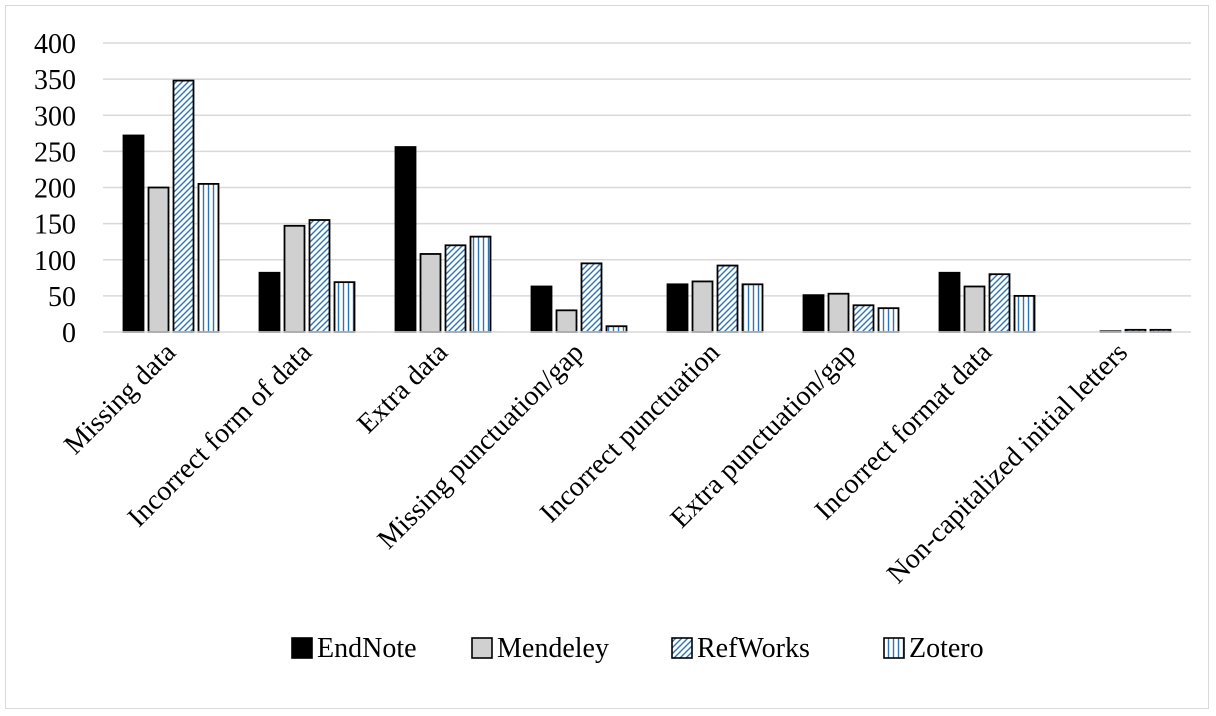  I want to click on legend-label-zotero: Zotero, so click(946, 648).